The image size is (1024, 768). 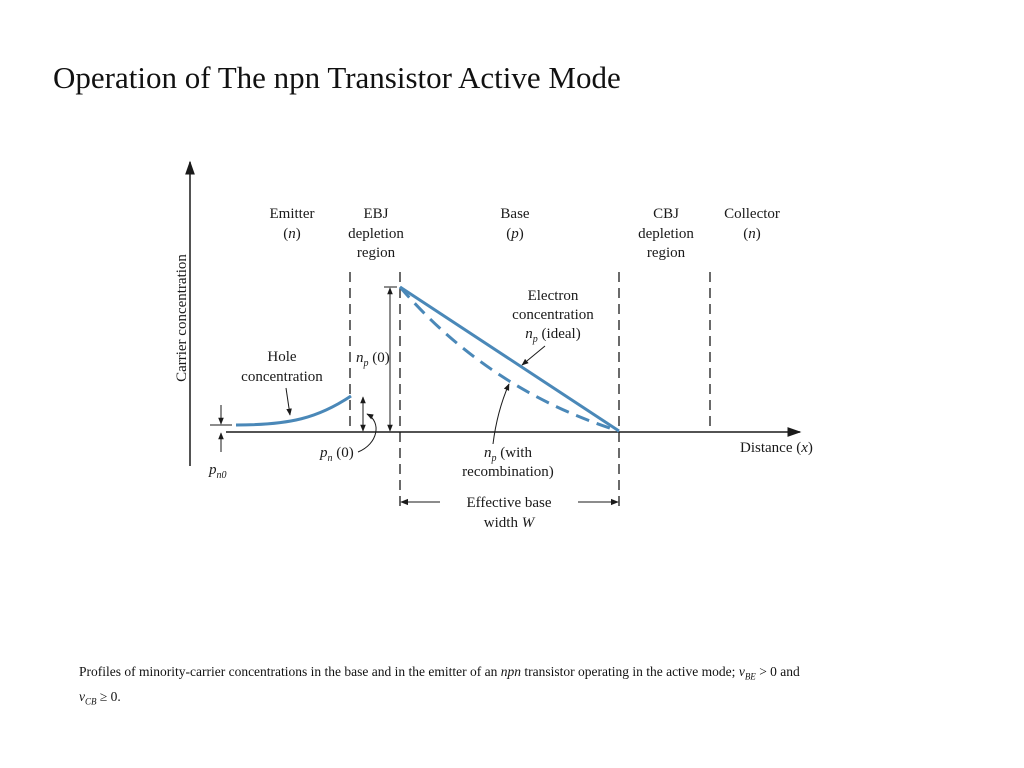 What do you see at coordinates (217, 471) in the screenshot?
I see `pno-label: pn0` at bounding box center [217, 471].